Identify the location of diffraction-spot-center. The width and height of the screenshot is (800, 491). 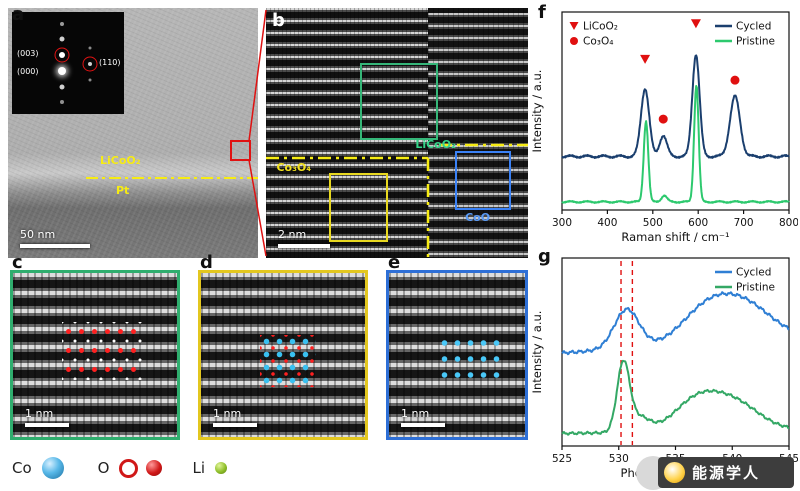
(62, 71).